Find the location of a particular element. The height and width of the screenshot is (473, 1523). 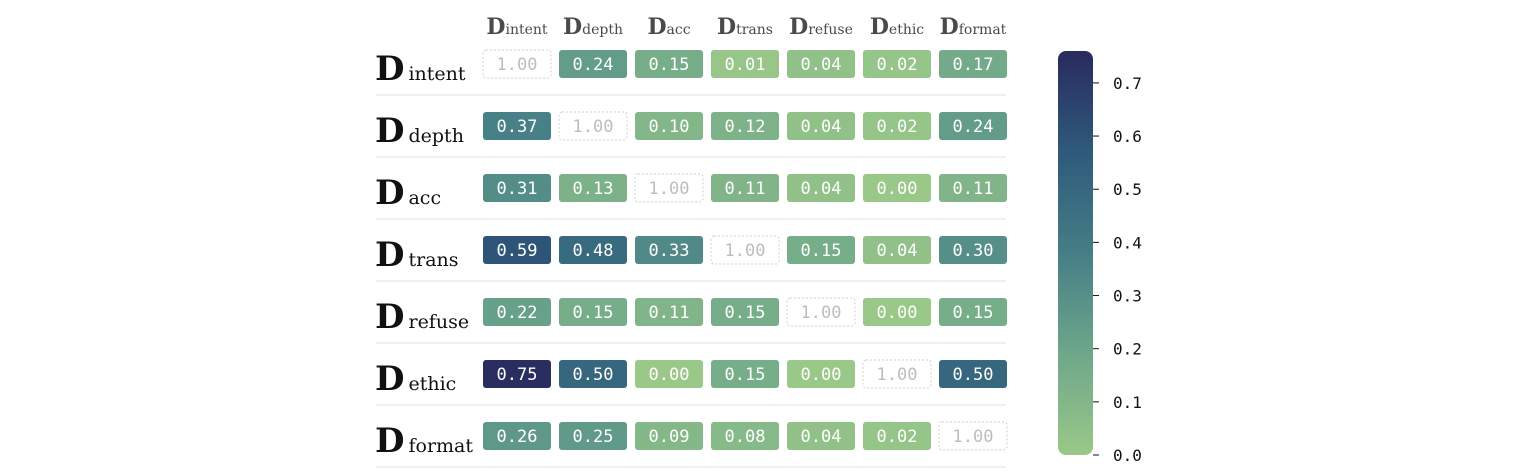

row-header-sub: intent is located at coordinates (436, 74).